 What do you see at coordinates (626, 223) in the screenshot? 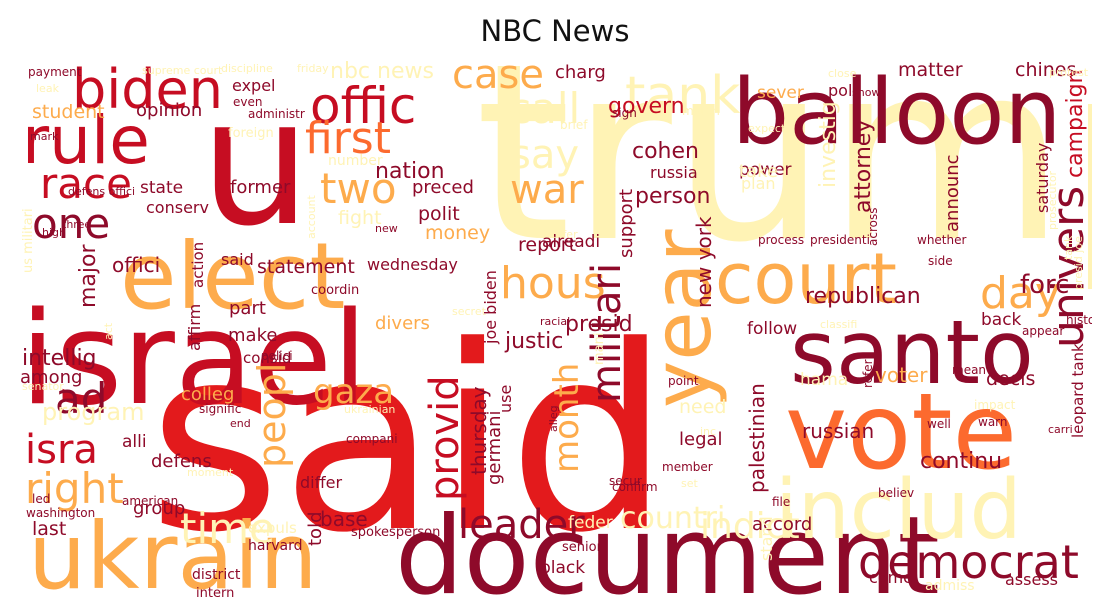
I see `word-support: support` at bounding box center [626, 223].